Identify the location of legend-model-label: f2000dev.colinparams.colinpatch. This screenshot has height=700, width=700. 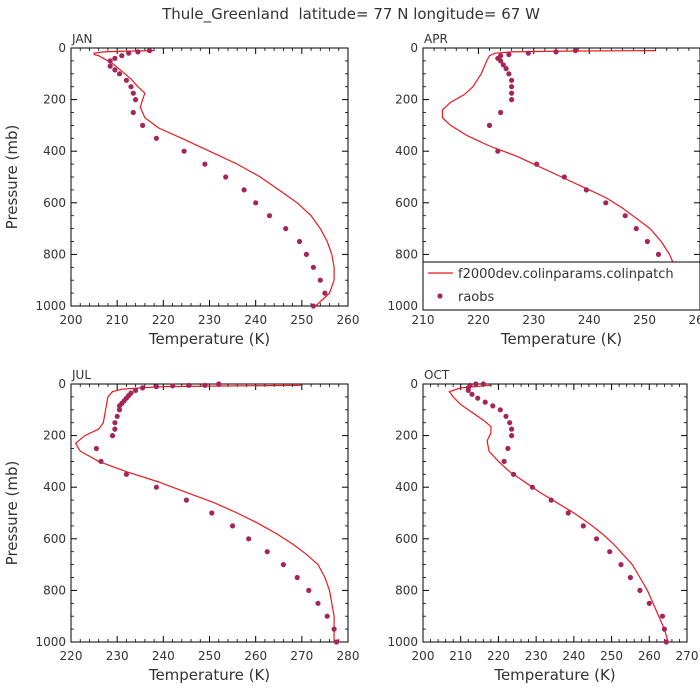
(566, 274).